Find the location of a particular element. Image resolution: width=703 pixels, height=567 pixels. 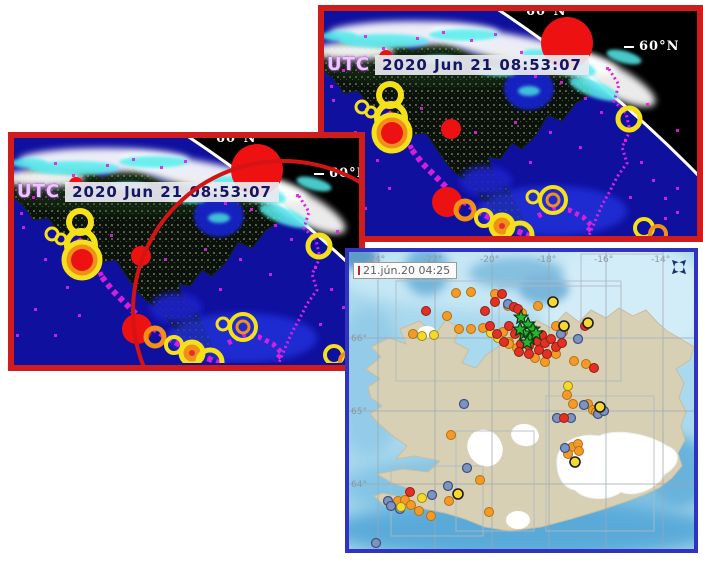

svg-text: 64° is located at coordinates (359, 485).